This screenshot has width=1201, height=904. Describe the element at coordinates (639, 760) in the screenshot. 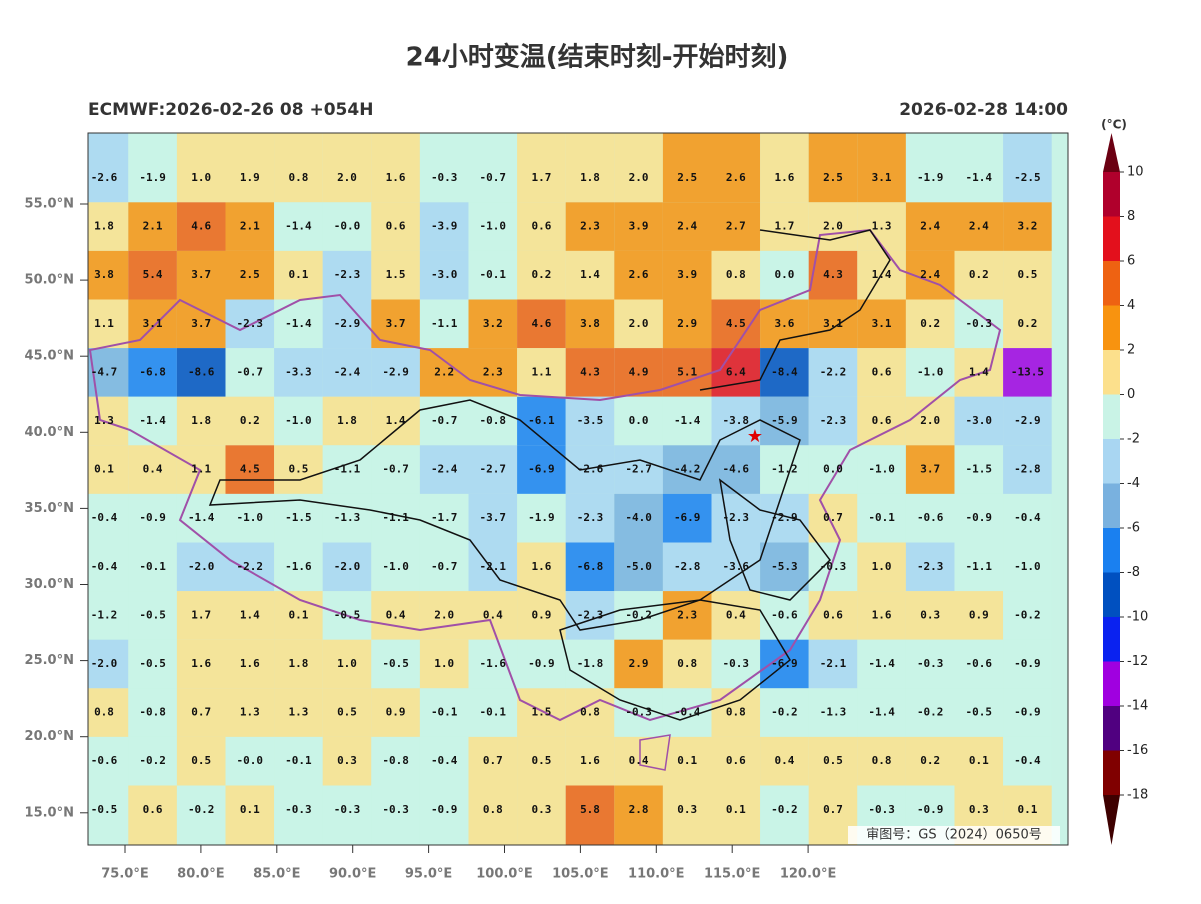

I see `grid-value: 0.4` at that location.